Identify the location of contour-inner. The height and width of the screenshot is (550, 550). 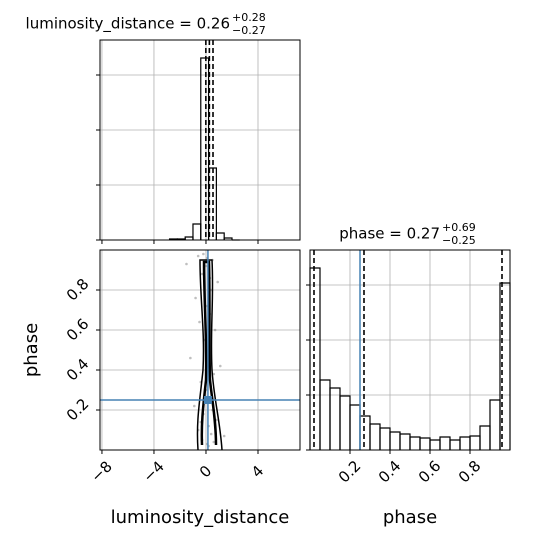
(209, 353).